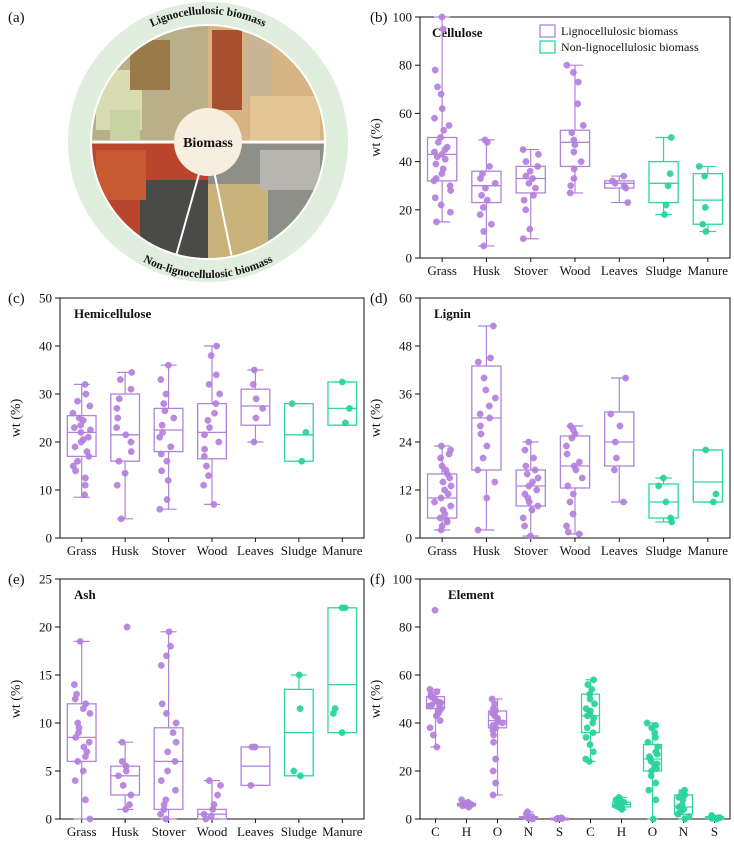 This screenshot has height=846, width=734. What do you see at coordinates (208, 143) in the screenshot?
I see `center-label: Biomass` at bounding box center [208, 143].